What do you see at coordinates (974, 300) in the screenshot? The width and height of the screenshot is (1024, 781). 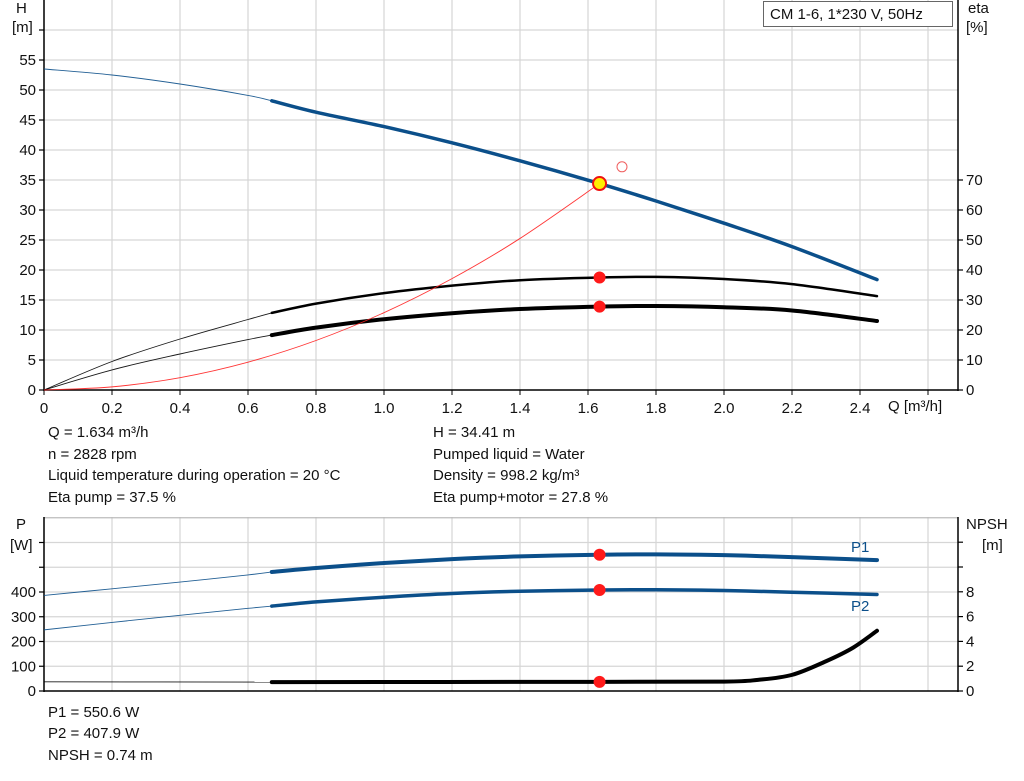 I see `right-tick-label: 30` at bounding box center [974, 300].